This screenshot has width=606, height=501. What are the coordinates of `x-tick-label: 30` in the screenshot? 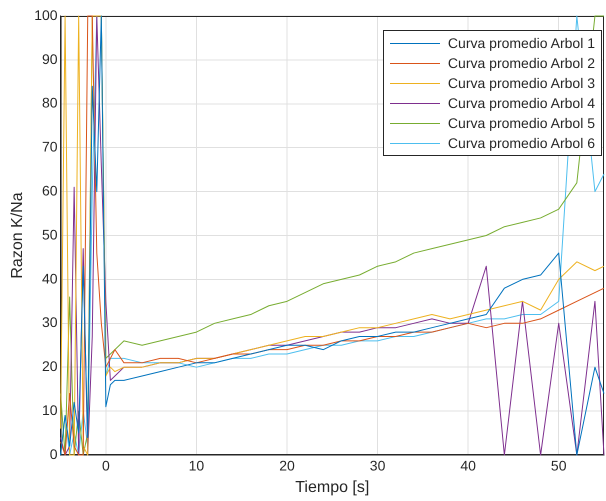 It's located at (378, 465).